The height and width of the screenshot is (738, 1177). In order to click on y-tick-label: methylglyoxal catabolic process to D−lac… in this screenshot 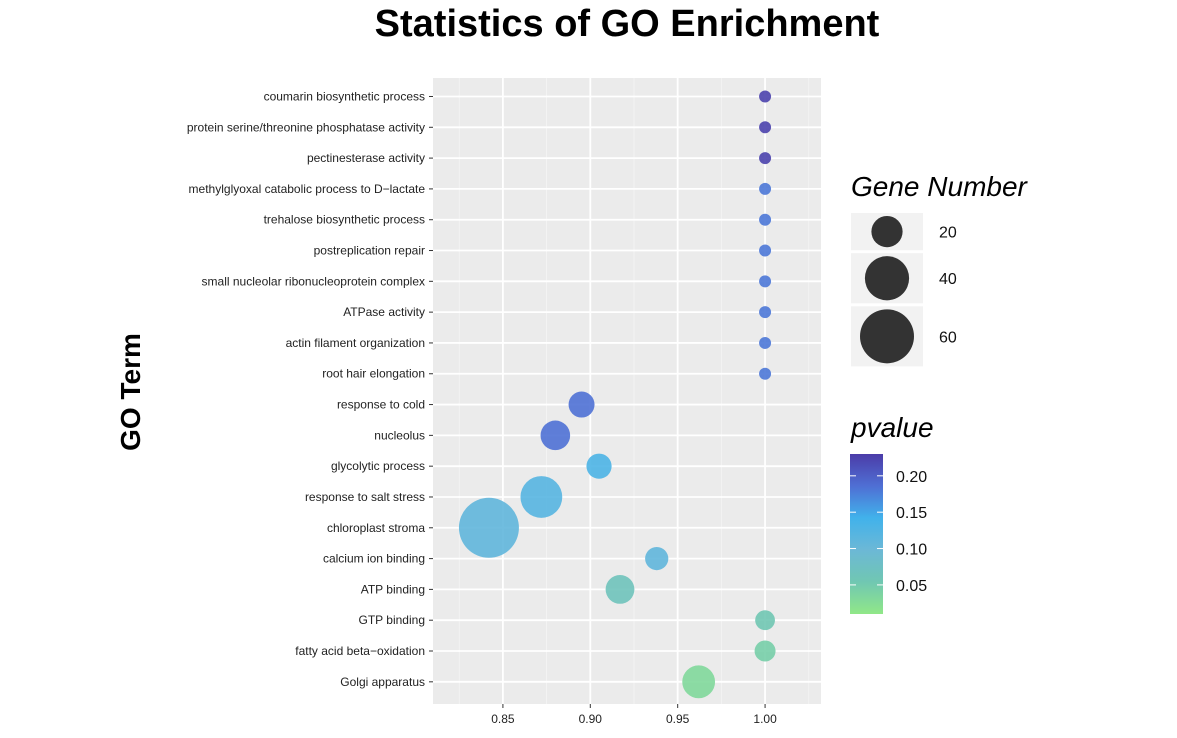, I will do `click(307, 189)`.